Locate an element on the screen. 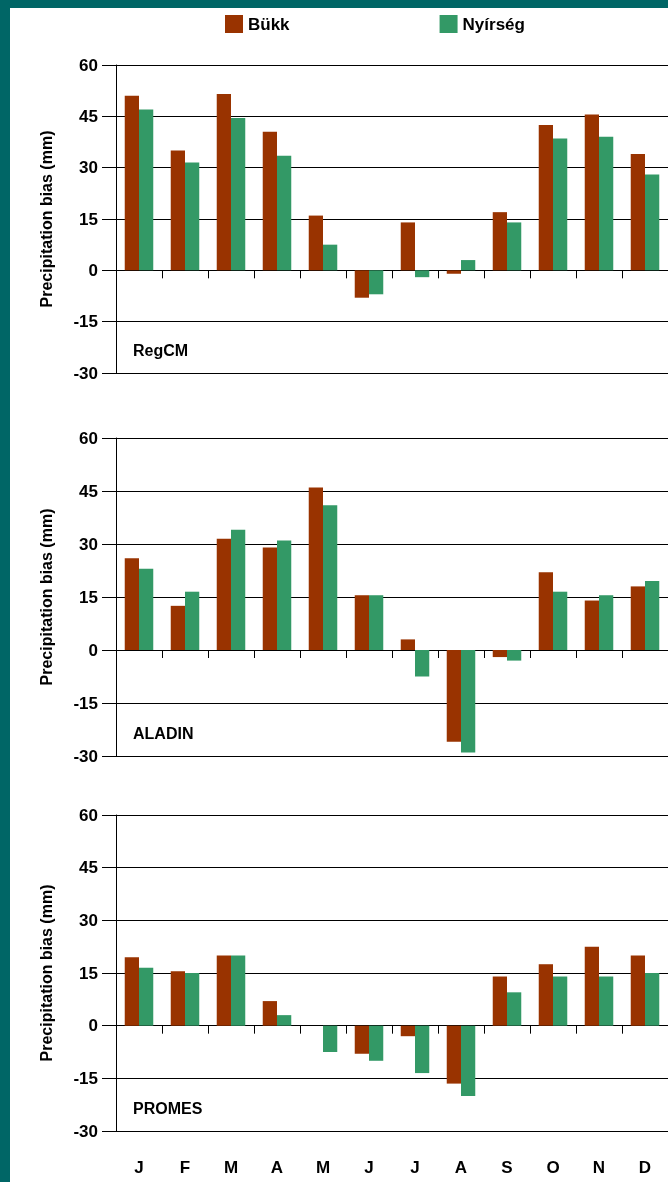 This screenshot has width=668, height=1182. legend-label: Bükk is located at coordinates (269, 24).